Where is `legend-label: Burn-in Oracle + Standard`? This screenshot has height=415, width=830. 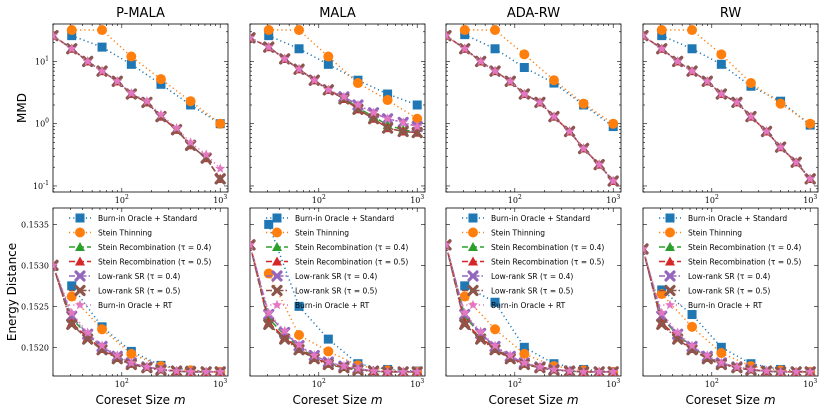
legend-label: Burn-in Oracle + Standard is located at coordinates (344, 218).